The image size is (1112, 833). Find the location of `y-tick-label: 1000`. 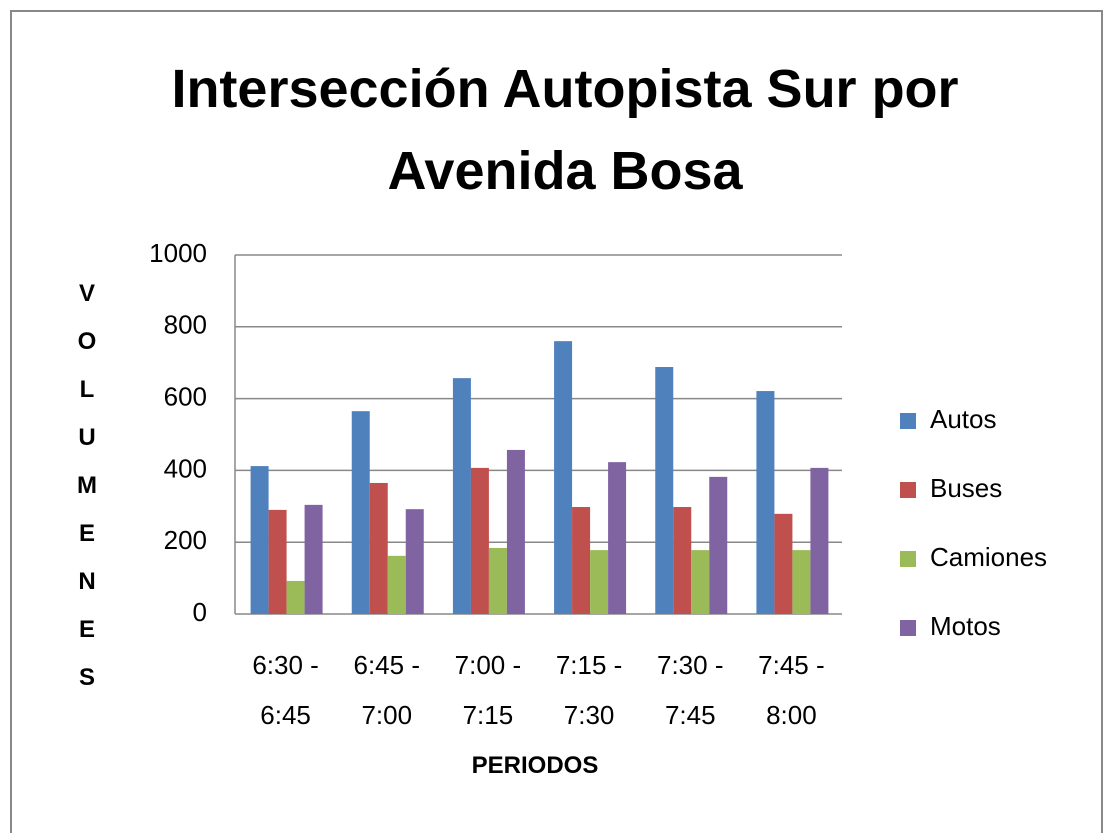

y-tick-label: 1000 is located at coordinates (178, 253).